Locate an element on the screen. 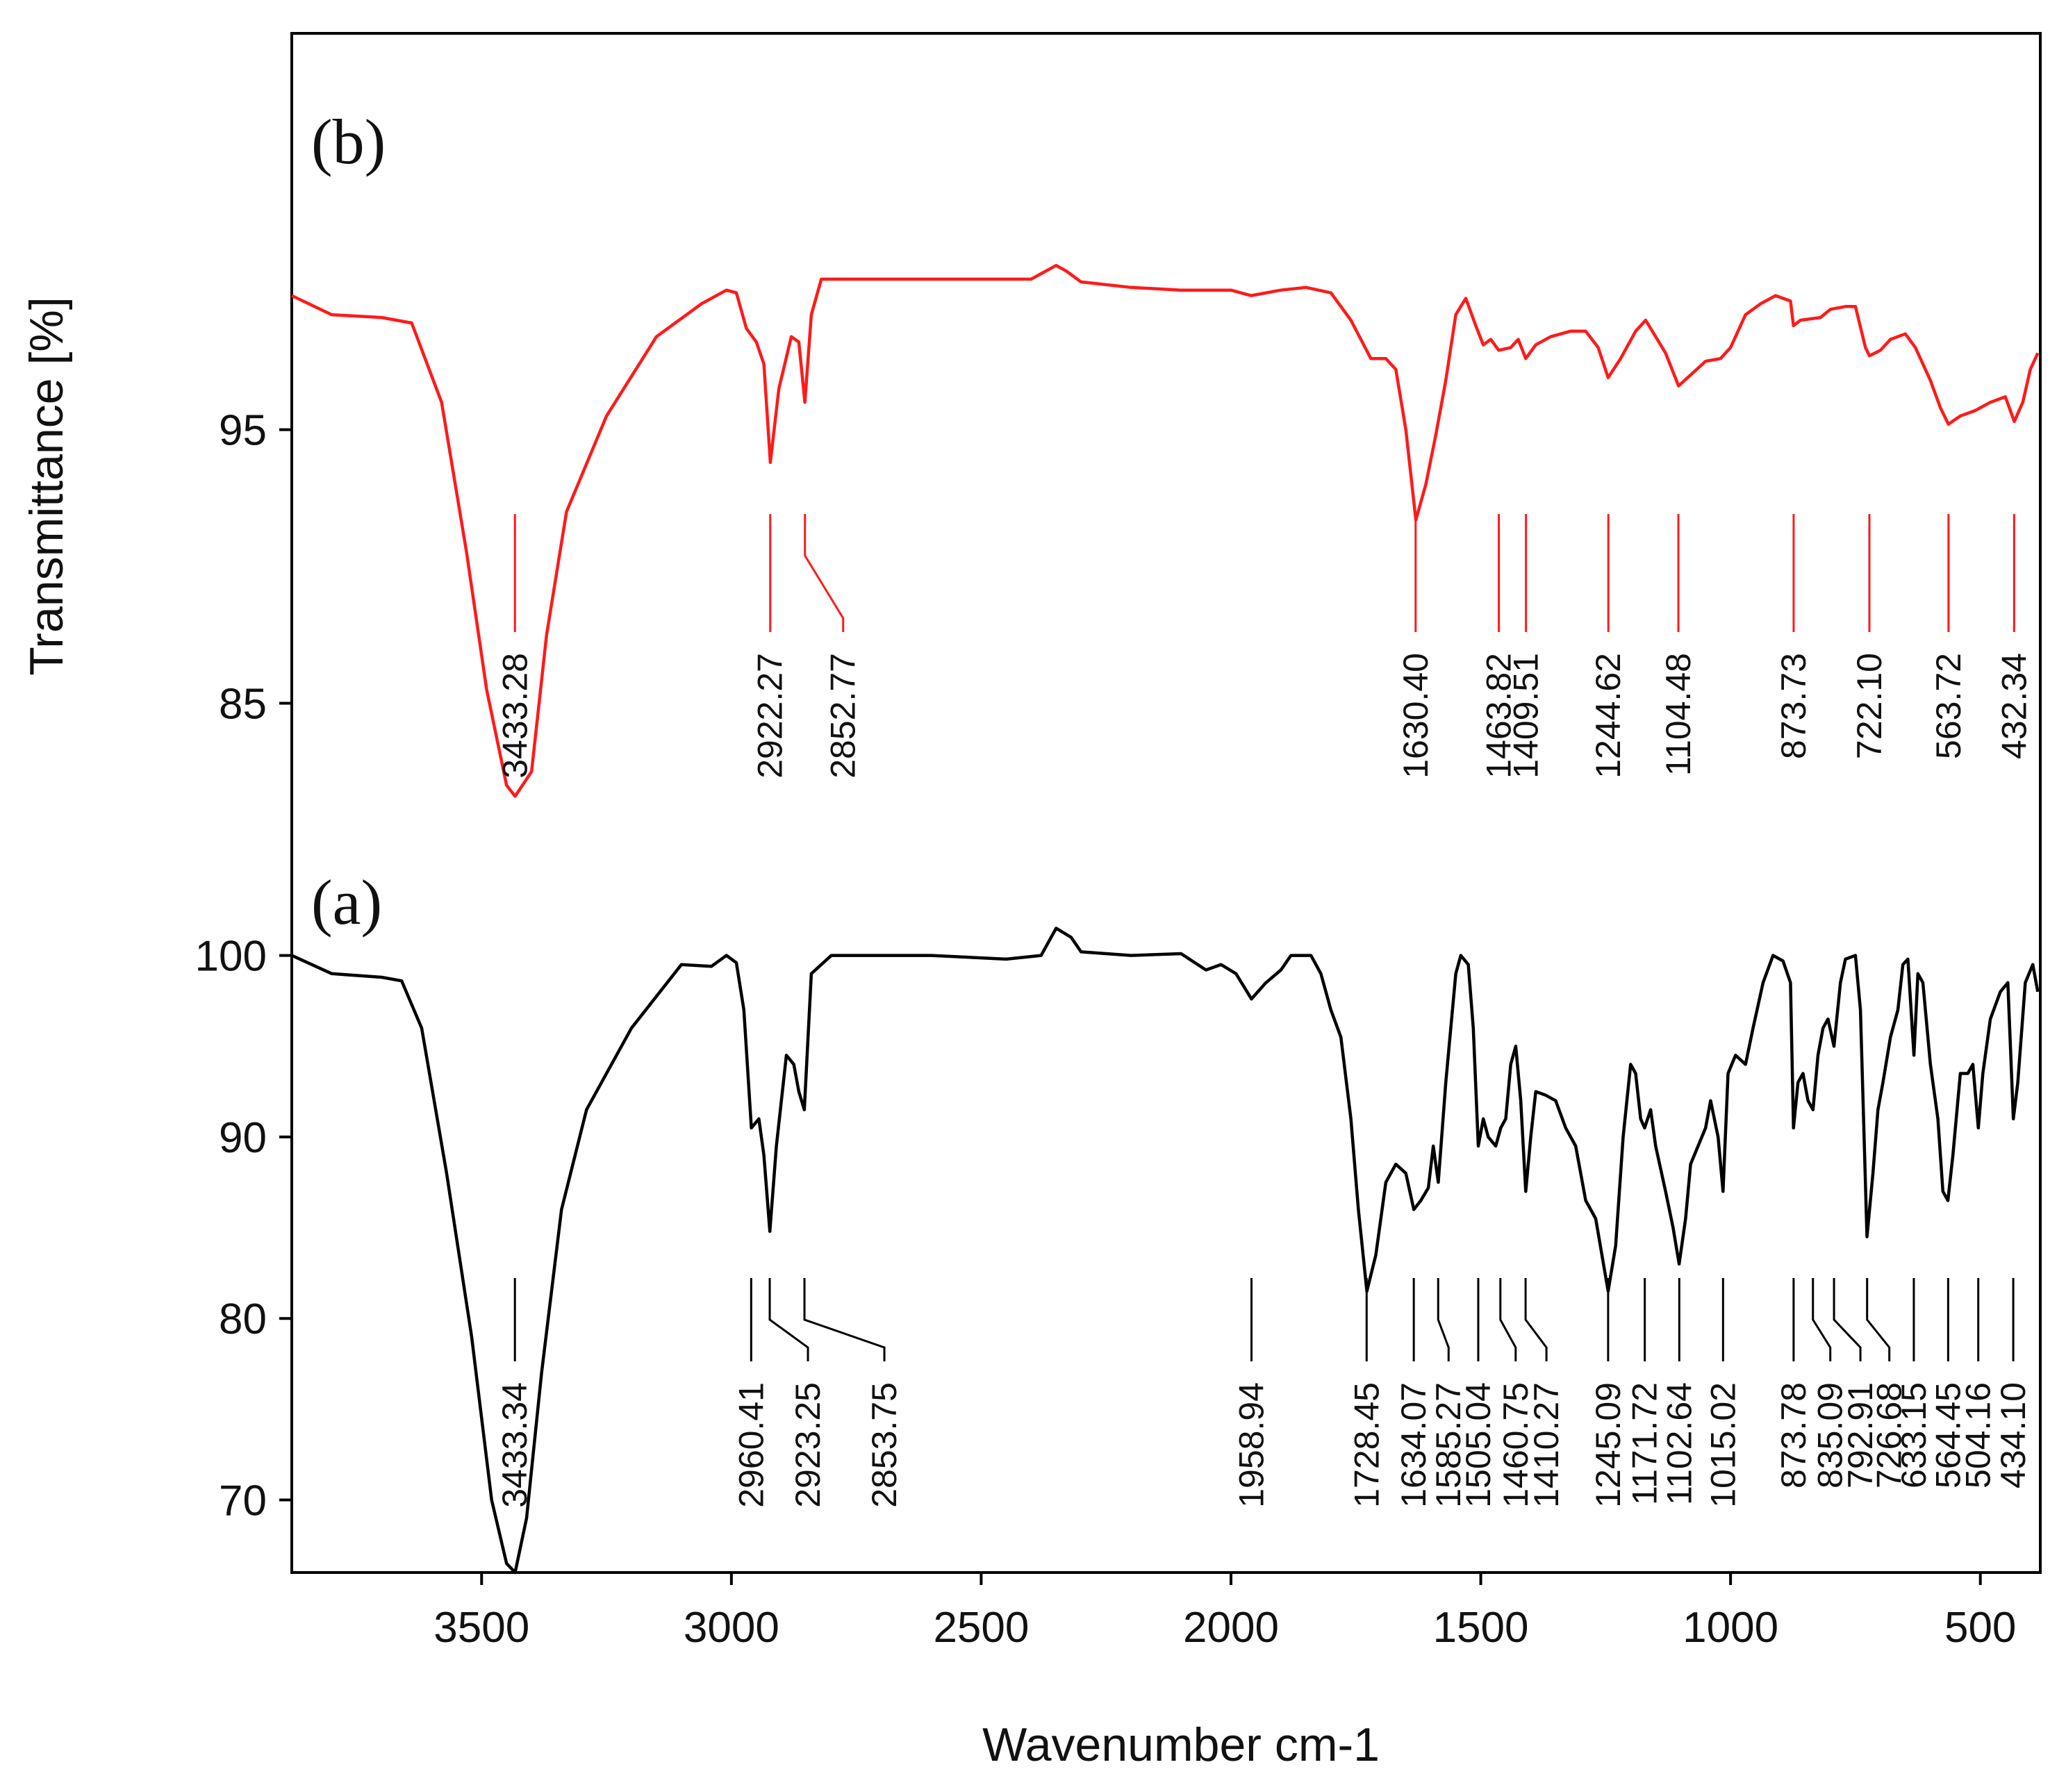  x-tick-label-1000: 1000 is located at coordinates (1730, 1628).